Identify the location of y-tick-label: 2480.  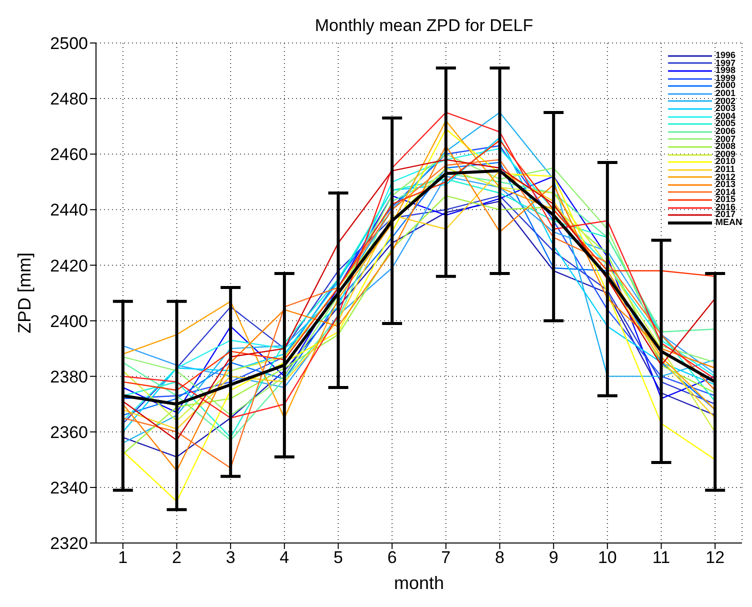
(69, 99).